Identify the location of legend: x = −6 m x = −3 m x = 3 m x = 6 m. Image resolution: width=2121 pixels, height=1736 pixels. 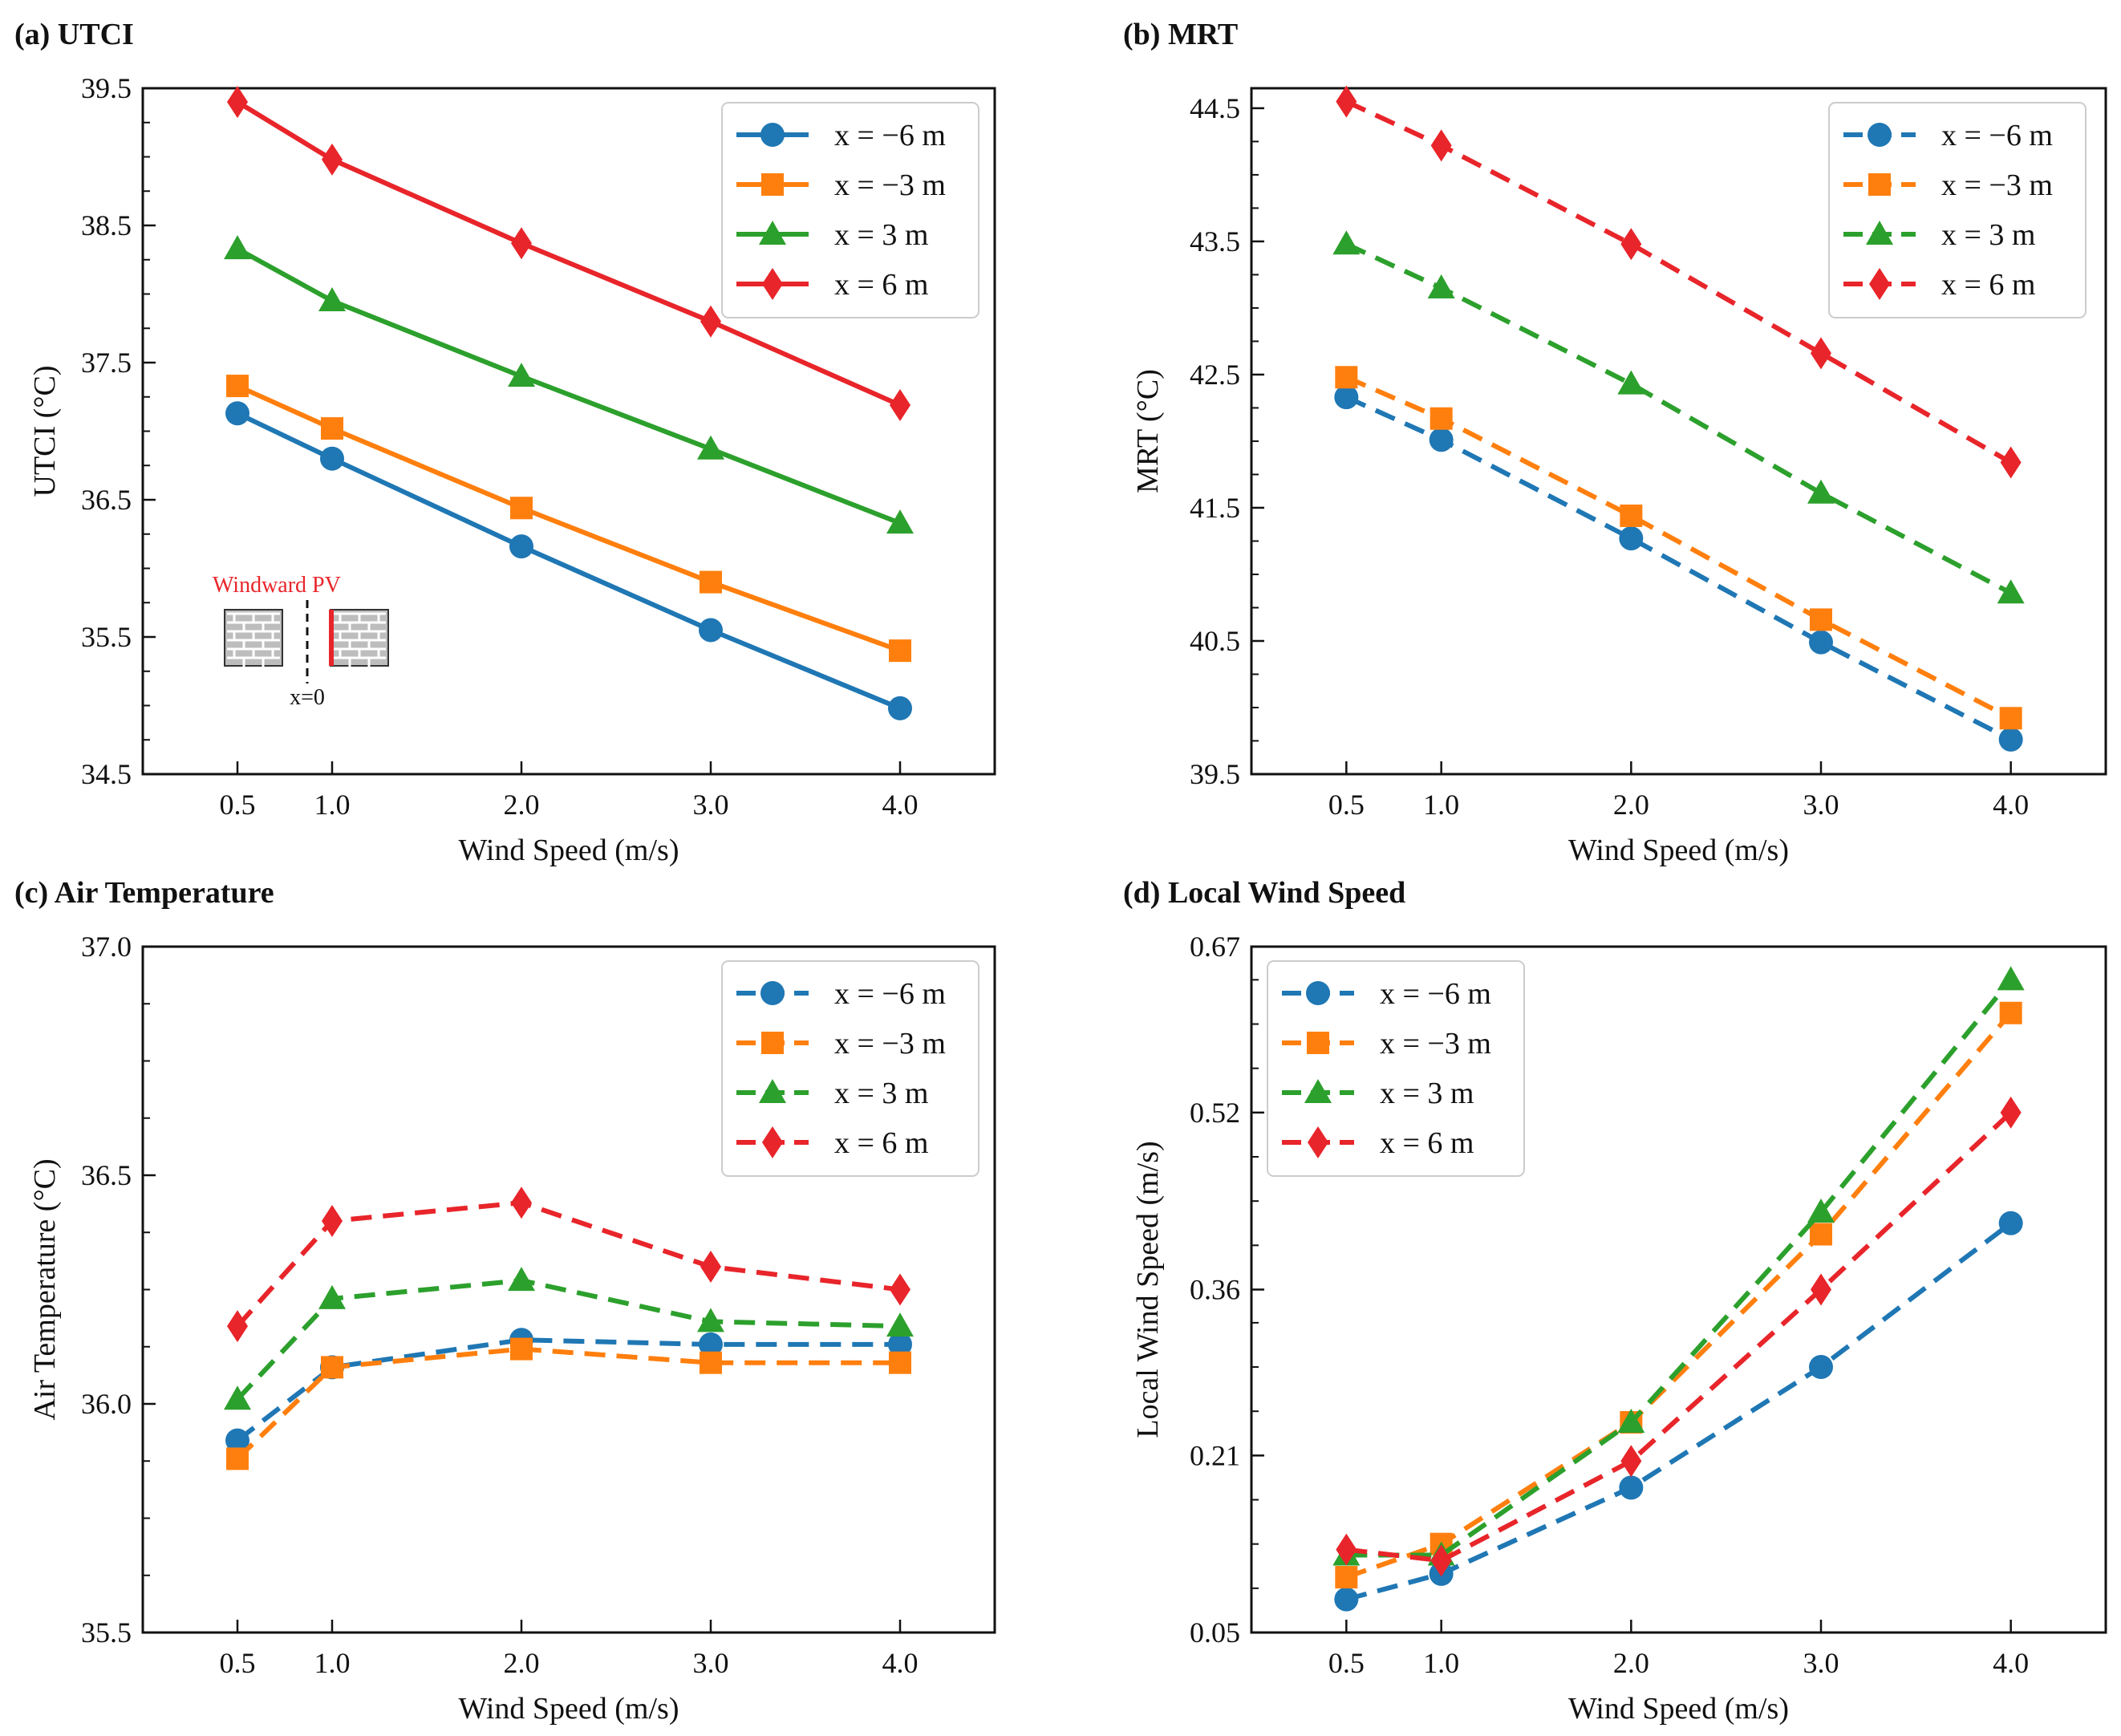
(1396, 1069).